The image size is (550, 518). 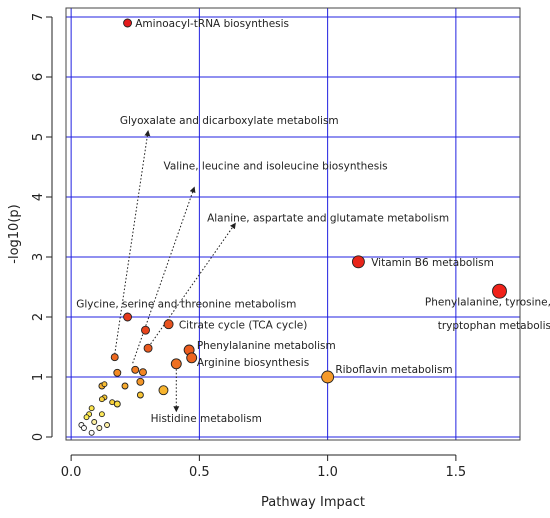 What do you see at coordinates (432, 263) in the screenshot?
I see `annotation-label-4: Vitamin B6 metabolism` at bounding box center [432, 263].